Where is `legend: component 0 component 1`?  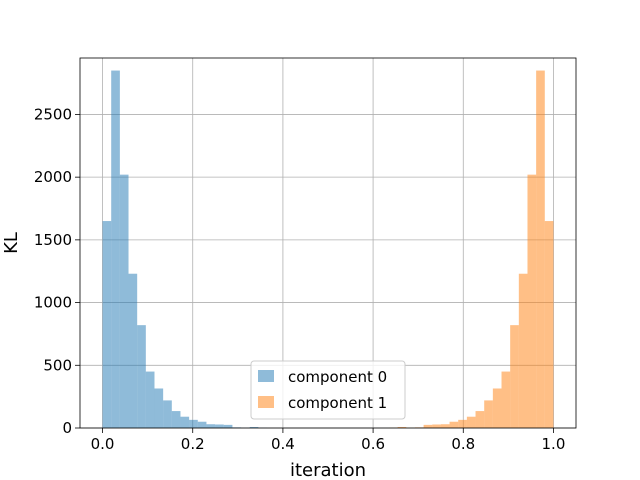 legend: component 0 component 1 is located at coordinates (328, 390).